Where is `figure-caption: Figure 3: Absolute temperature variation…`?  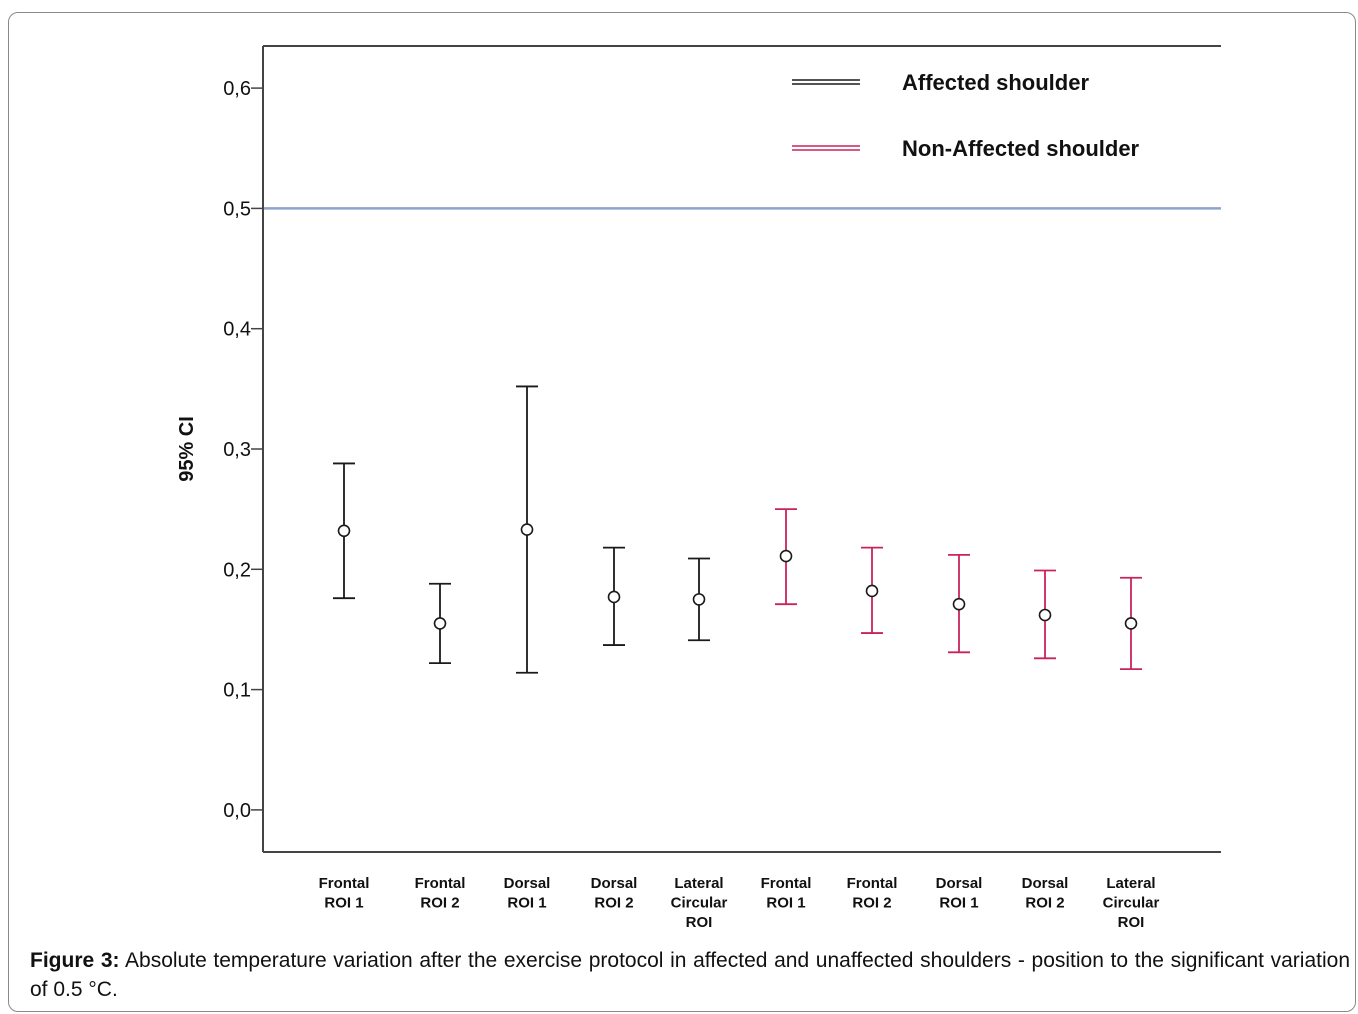
figure-caption: Figure 3: Absolute temperature variation… is located at coordinates (690, 975).